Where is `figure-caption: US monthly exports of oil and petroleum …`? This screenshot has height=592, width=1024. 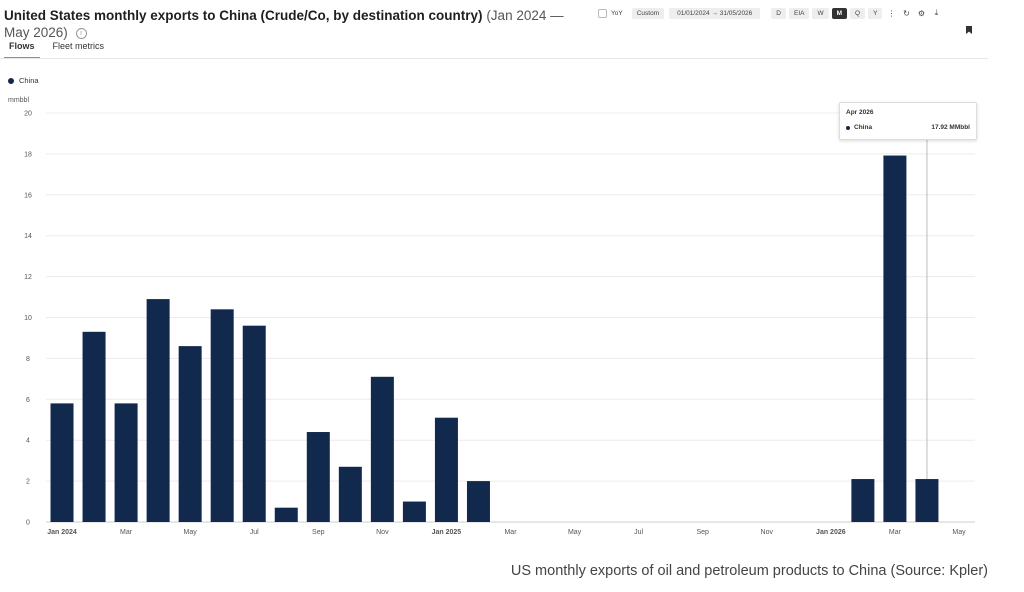
figure-caption: US monthly exports of oil and petroleum … is located at coordinates (749, 571).